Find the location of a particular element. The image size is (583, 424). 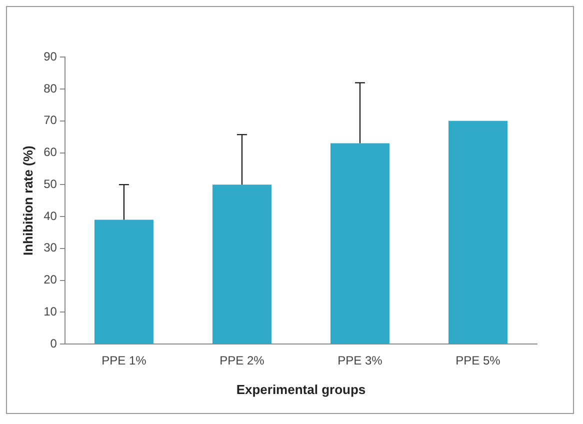

y-tick-label: 80 is located at coordinates (51, 88).